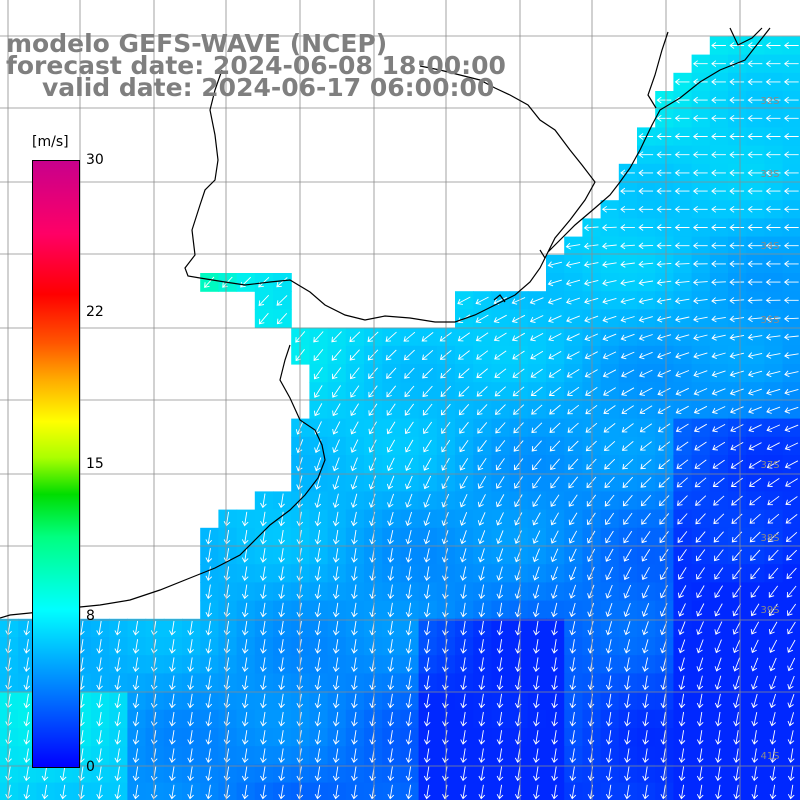 This screenshot has height=800, width=800. What do you see at coordinates (769, 756) in the screenshot?
I see `latitude-label: 41S` at bounding box center [769, 756].